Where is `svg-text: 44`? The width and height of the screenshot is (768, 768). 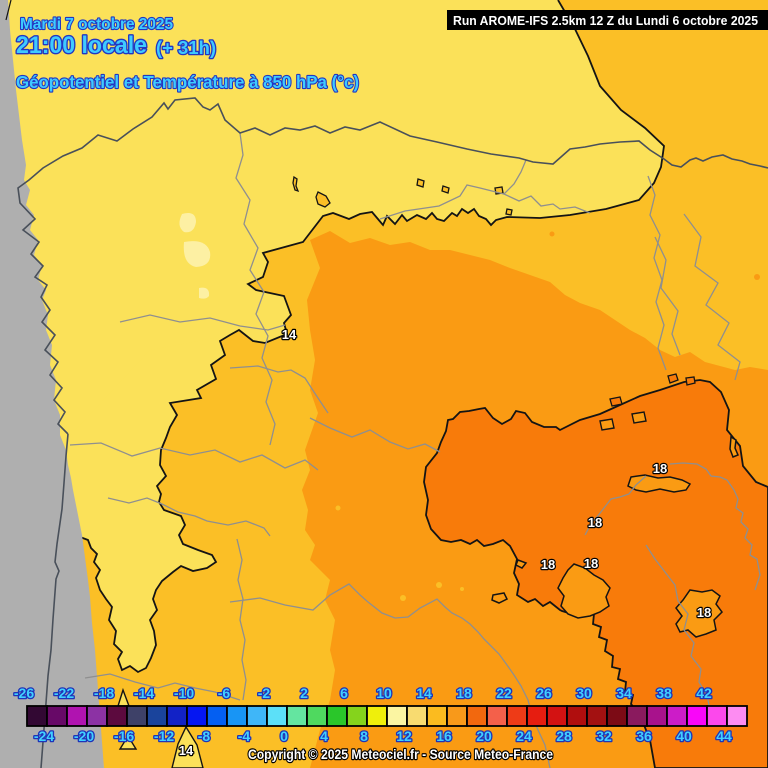
svg-text: 44 is located at coordinates (724, 736).